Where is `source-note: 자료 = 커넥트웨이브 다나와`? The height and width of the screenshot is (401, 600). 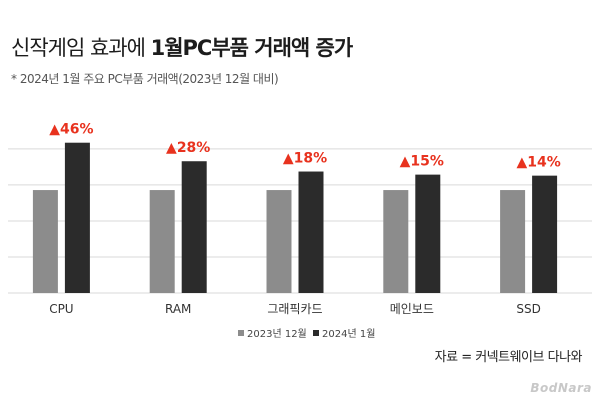
source-note: 자료 = 커넥트웨이브 다나와 is located at coordinates (508, 357).